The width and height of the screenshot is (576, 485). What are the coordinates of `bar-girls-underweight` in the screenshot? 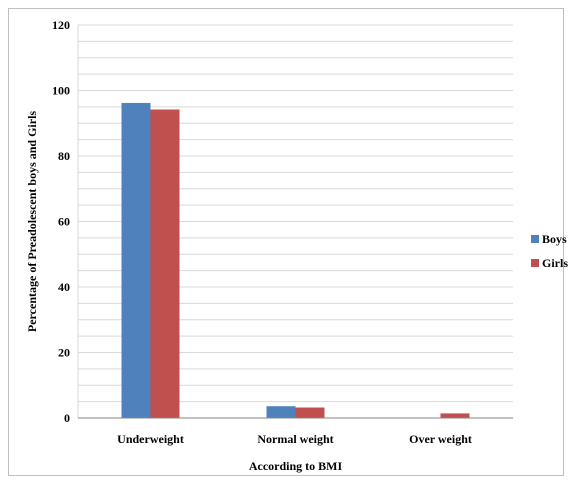 It's located at (165, 264).